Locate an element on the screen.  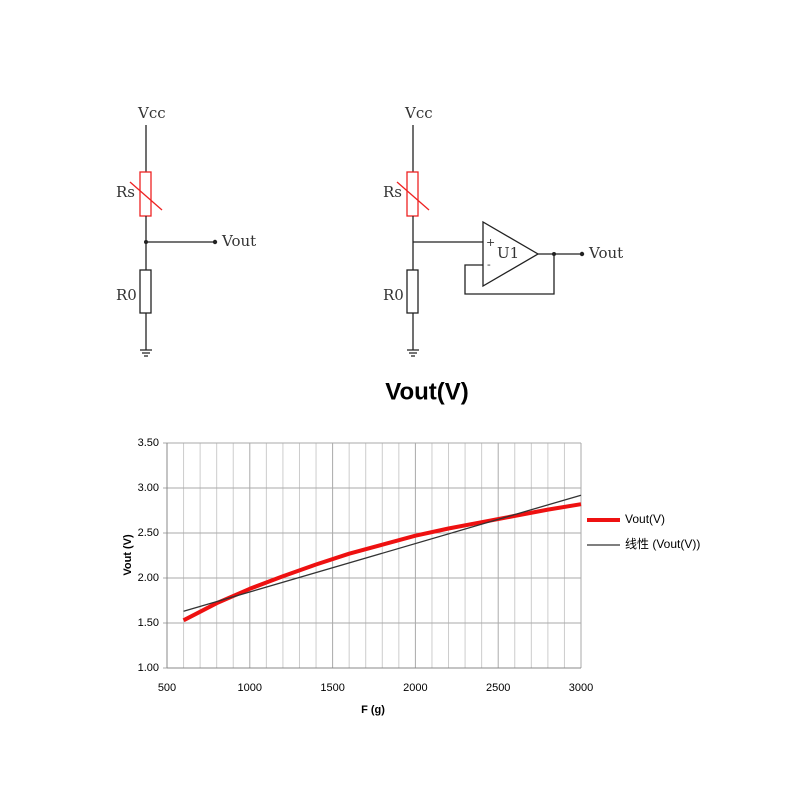
chart-title: Vout(V) is located at coordinates (427, 391).